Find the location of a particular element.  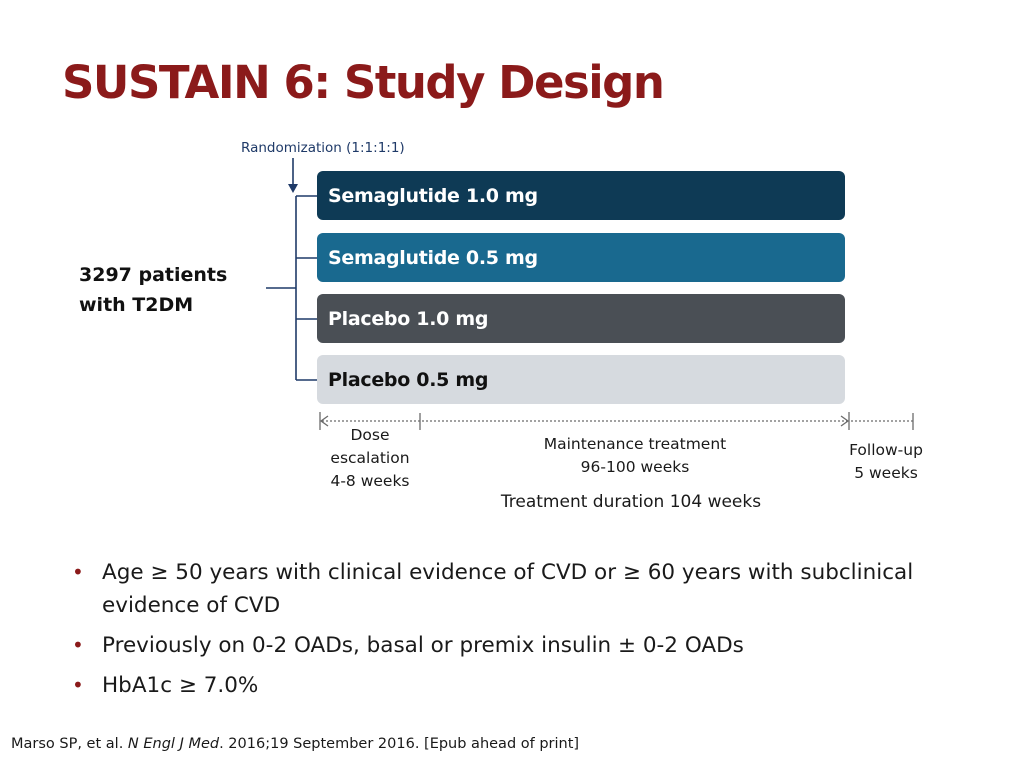

phase-text: 96-100 weeks is located at coordinates (635, 467).